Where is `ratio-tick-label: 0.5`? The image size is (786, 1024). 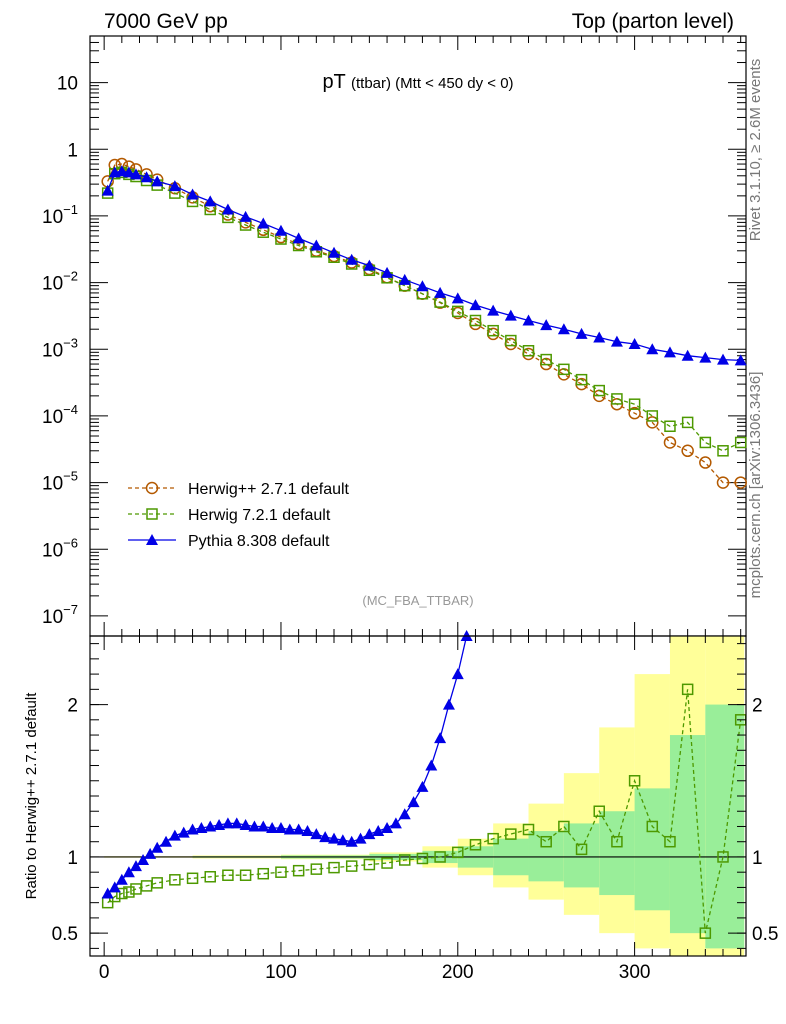 ratio-tick-label: 0.5 is located at coordinates (65, 934).